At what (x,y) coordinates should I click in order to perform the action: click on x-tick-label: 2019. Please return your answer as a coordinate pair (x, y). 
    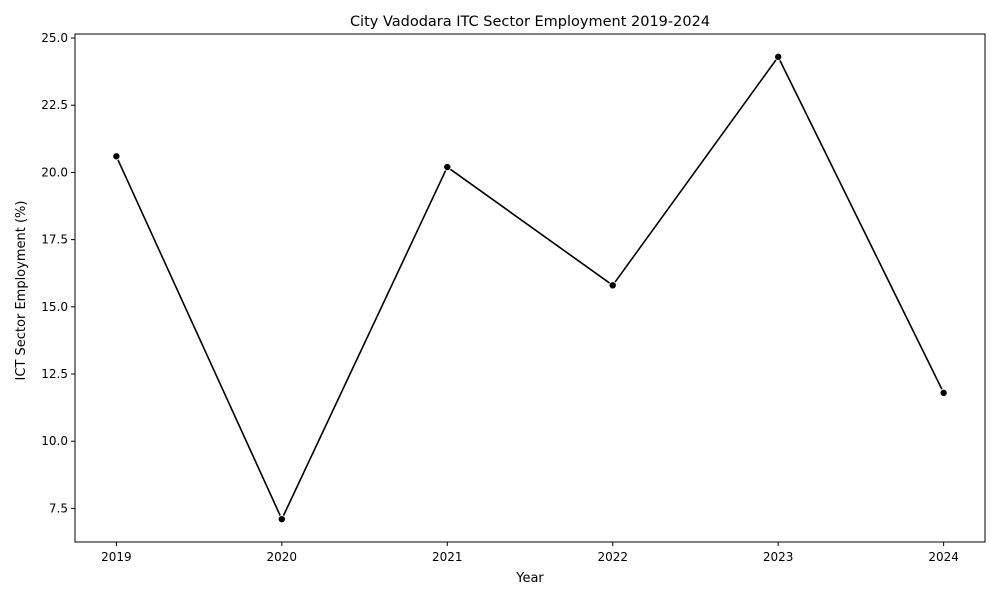
    Looking at the image, I should click on (116, 557).